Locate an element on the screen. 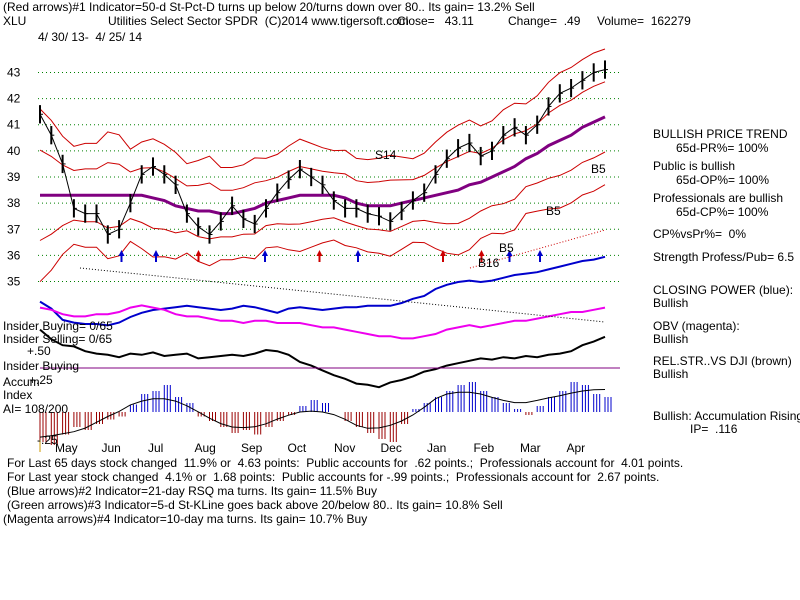 The height and width of the screenshot is (600, 800). side-op: 65d-OP%= 100% is located at coordinates (723, 180).